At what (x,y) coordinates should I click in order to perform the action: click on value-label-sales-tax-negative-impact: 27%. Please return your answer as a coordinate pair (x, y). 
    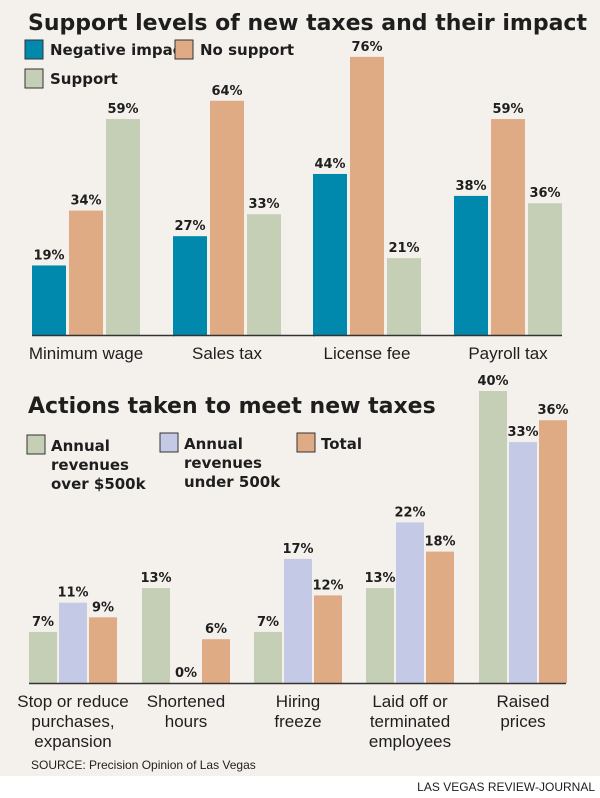
    Looking at the image, I should click on (189, 226).